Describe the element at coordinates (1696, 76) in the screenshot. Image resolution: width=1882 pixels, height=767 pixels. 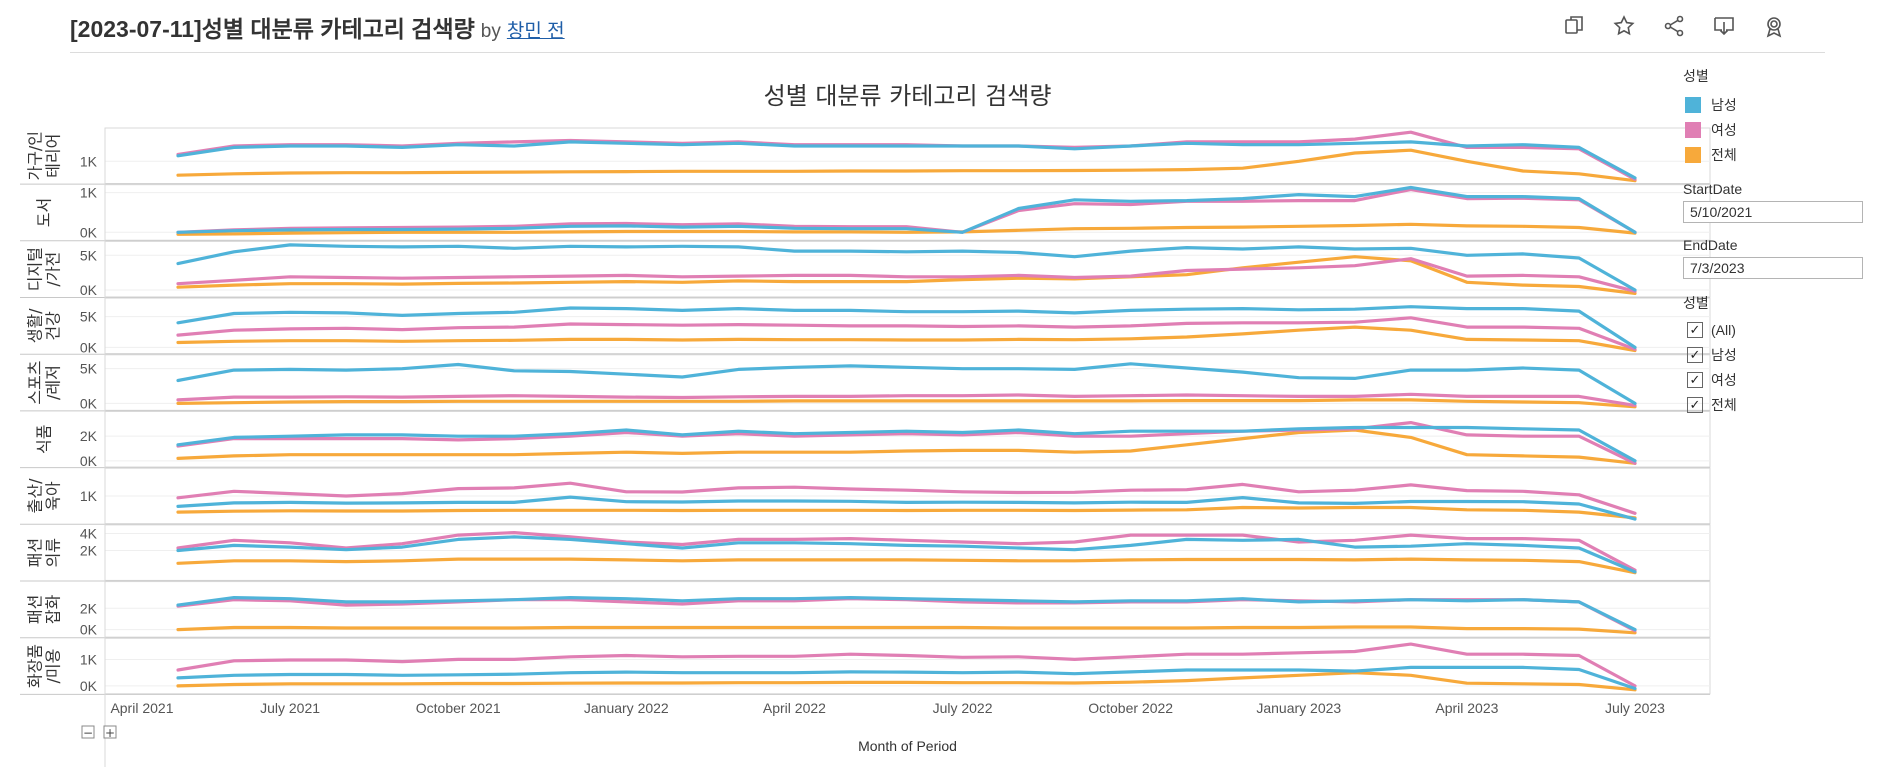
I see `legend-title: 성별` at that location.